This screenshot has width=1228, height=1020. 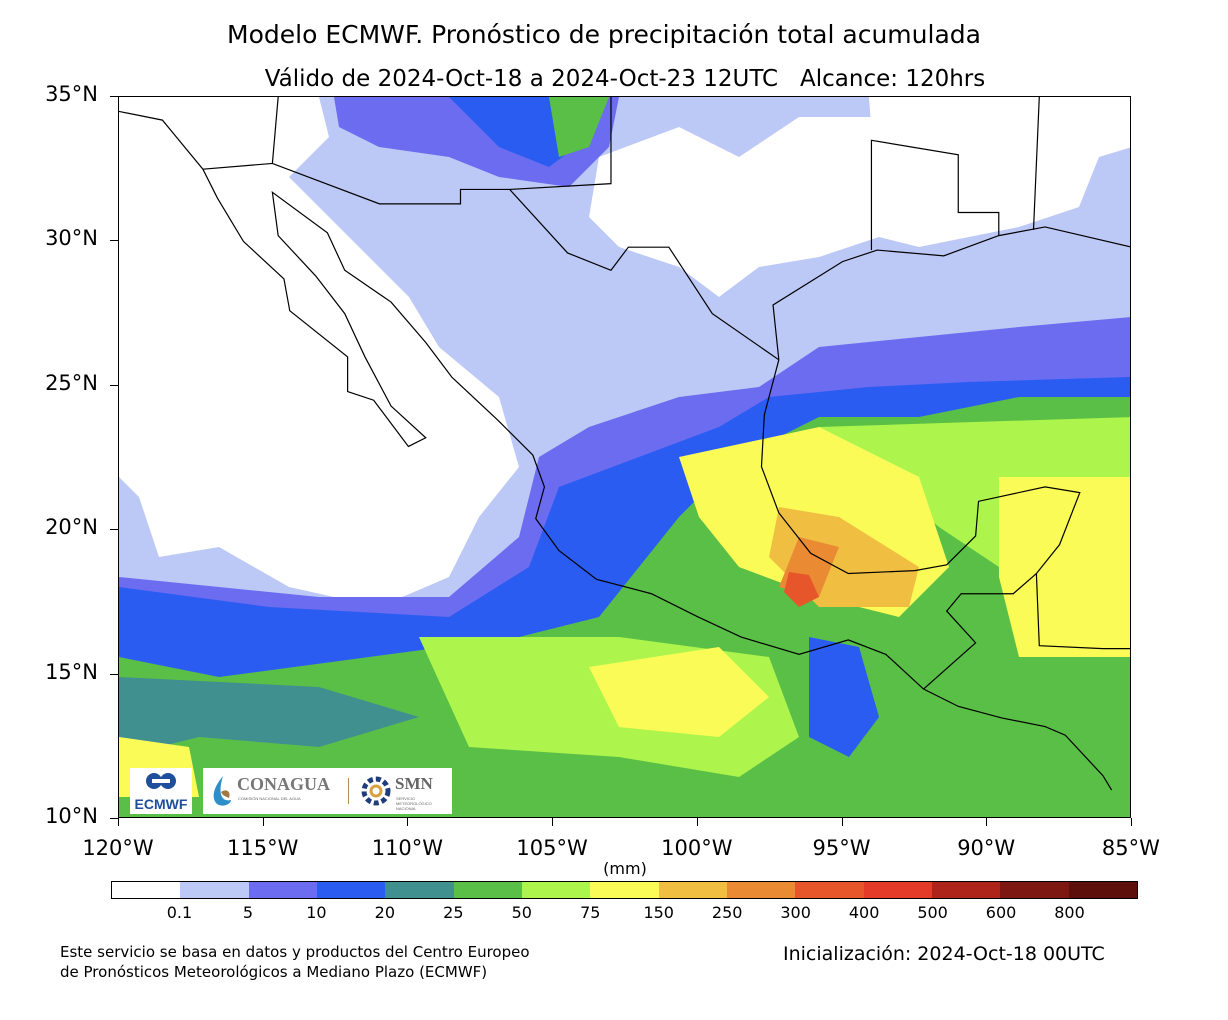 I want to click on lat-label: 30°N, so click(x=71, y=238).